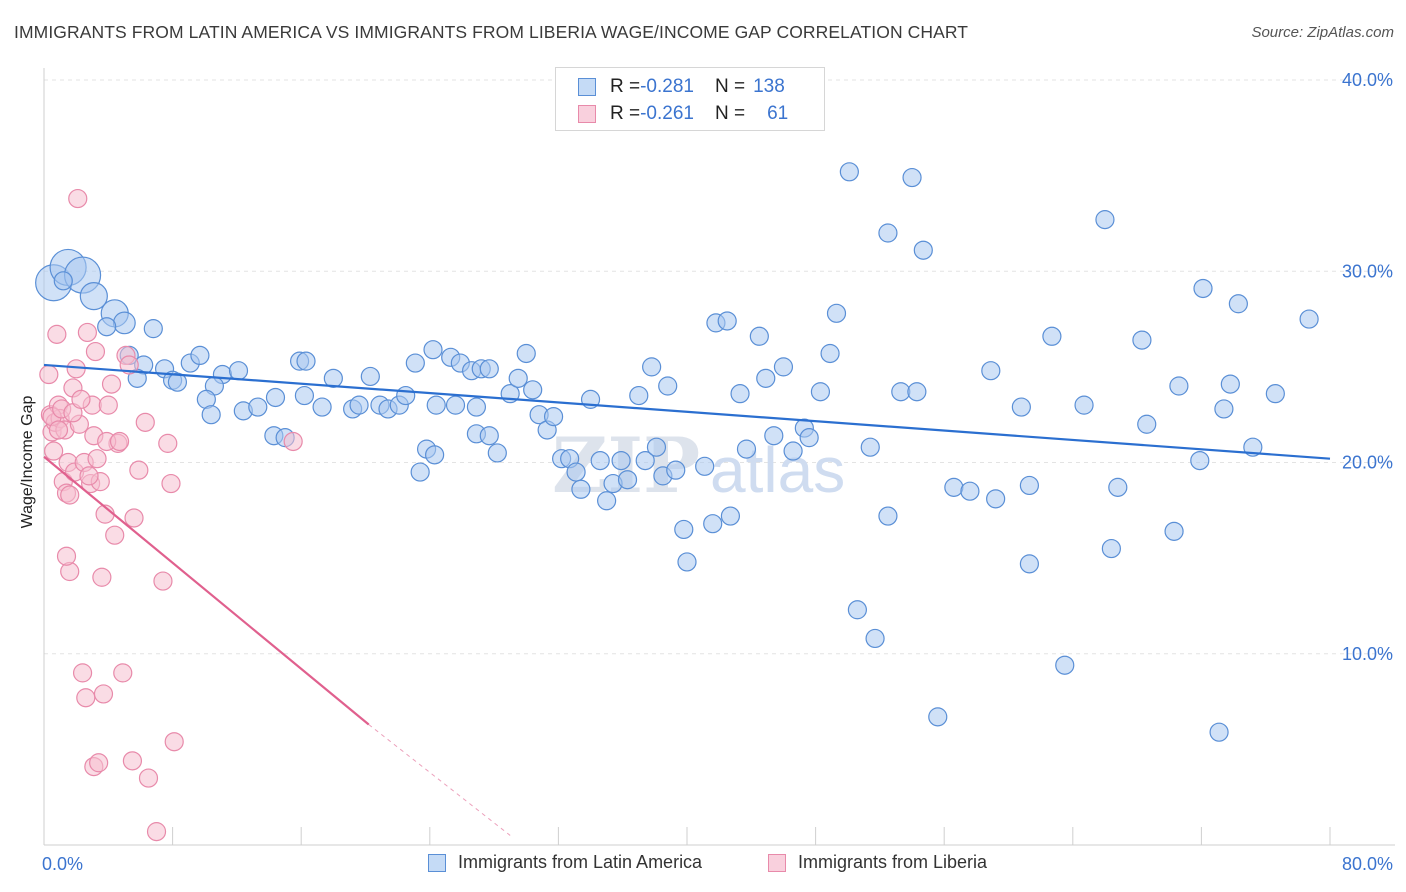 This screenshot has height=892, width=1406. What do you see at coordinates (667, 113) in the screenshot?
I see `r-value: -0.261` at bounding box center [667, 113].